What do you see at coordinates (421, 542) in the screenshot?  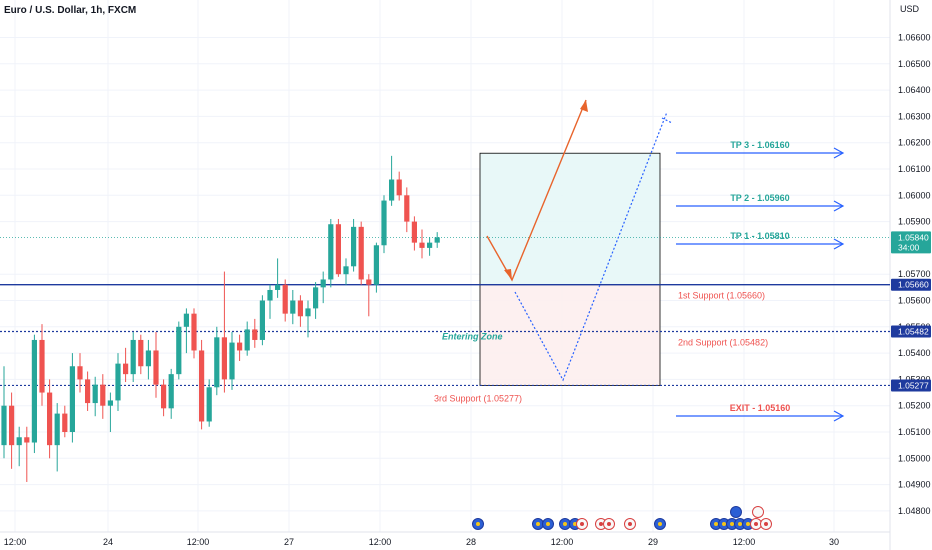 I see `time-axis: 12:00 24 12:00 27 12:00 28 12:00 29 12:00 30` at bounding box center [421, 542].